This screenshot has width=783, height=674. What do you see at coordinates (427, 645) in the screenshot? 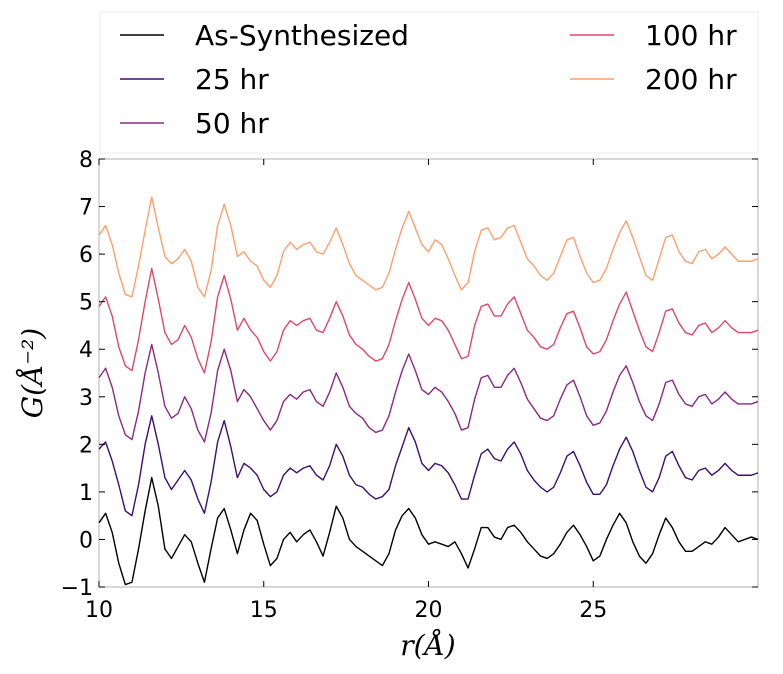
I see `x-axis-label: r(Å)` at bounding box center [427, 645].